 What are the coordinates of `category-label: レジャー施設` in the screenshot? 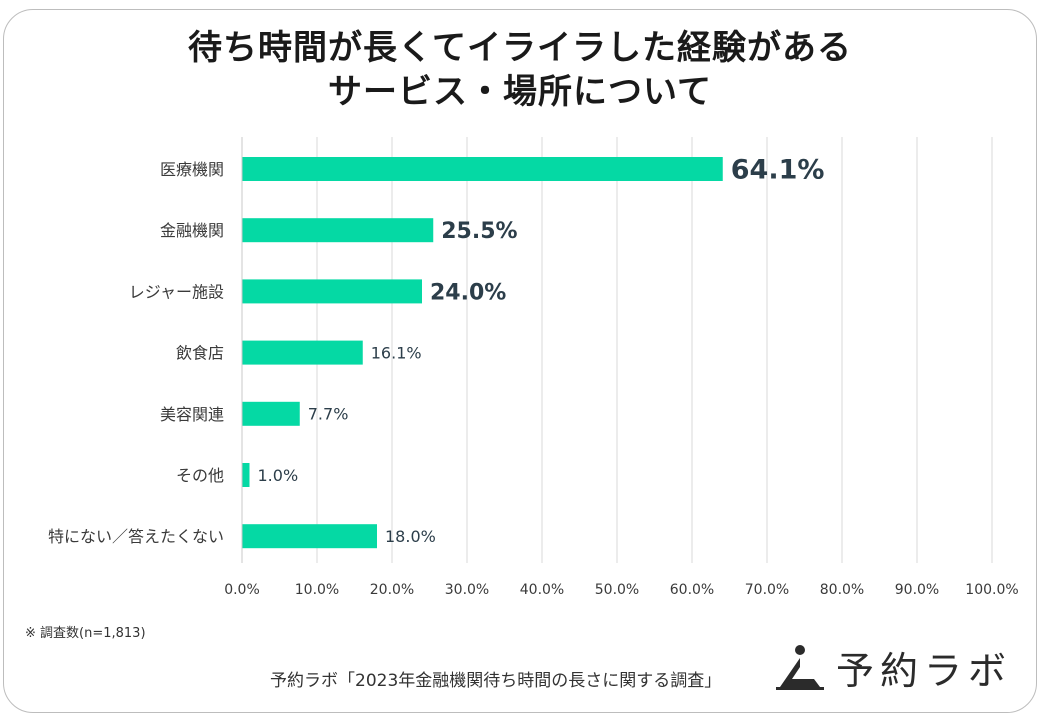 It's located at (176, 291).